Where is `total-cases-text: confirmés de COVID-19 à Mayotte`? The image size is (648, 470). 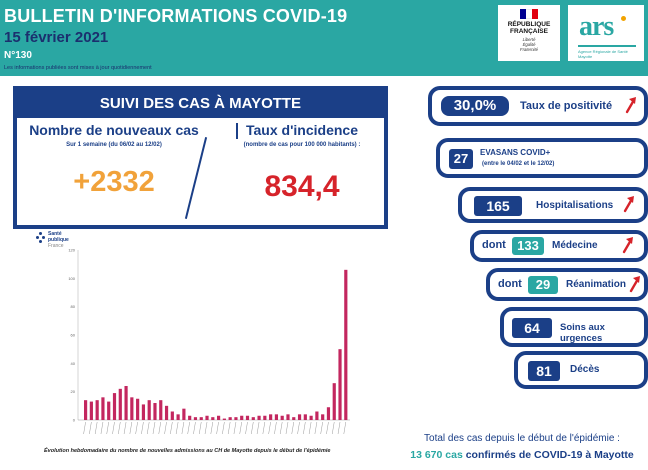 total-cases-text: confirmés de COVID-19 à Mayotte is located at coordinates (549, 455).